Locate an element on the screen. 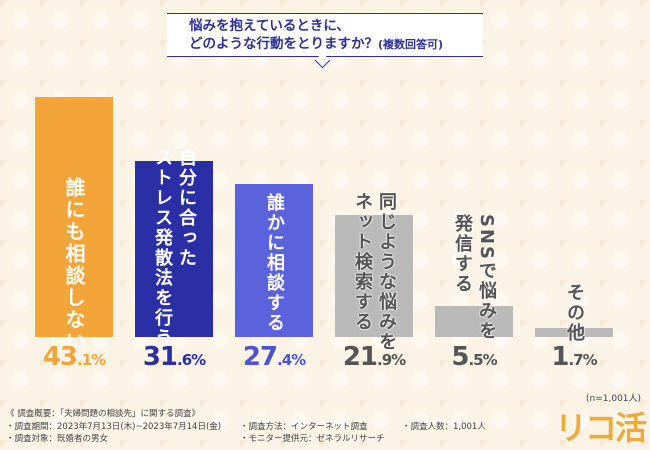 The image size is (650, 450). value-label-4: 21.9% is located at coordinates (374, 357).